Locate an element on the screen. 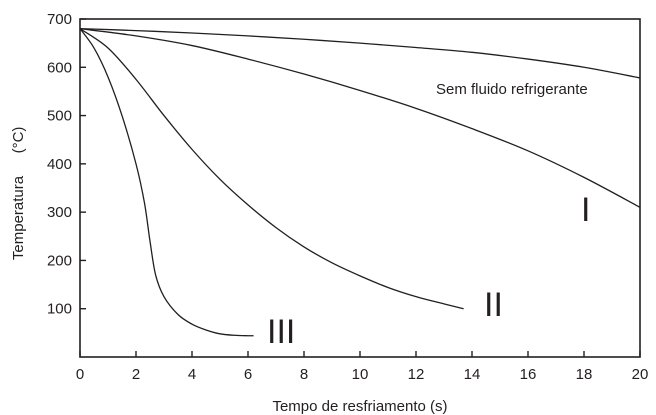 The height and width of the screenshot is (415, 656). x-tick-label: 2 is located at coordinates (136, 374).